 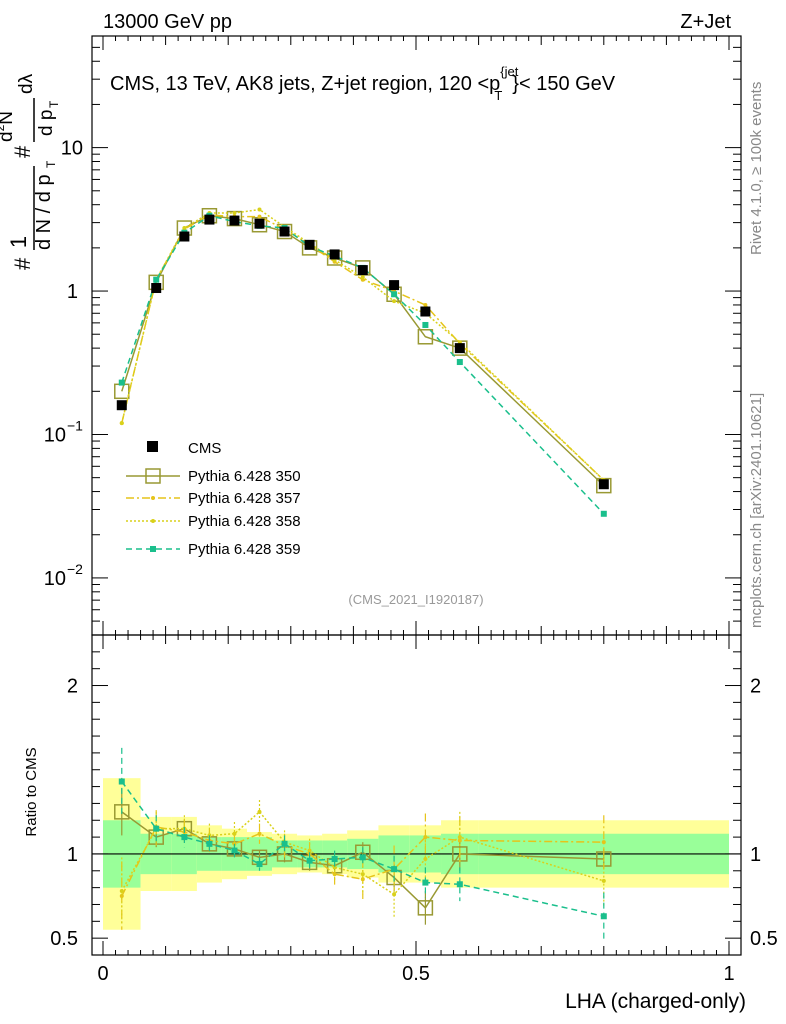 I want to click on y-tick-label-ratio-left: 1, so click(x=72, y=855).